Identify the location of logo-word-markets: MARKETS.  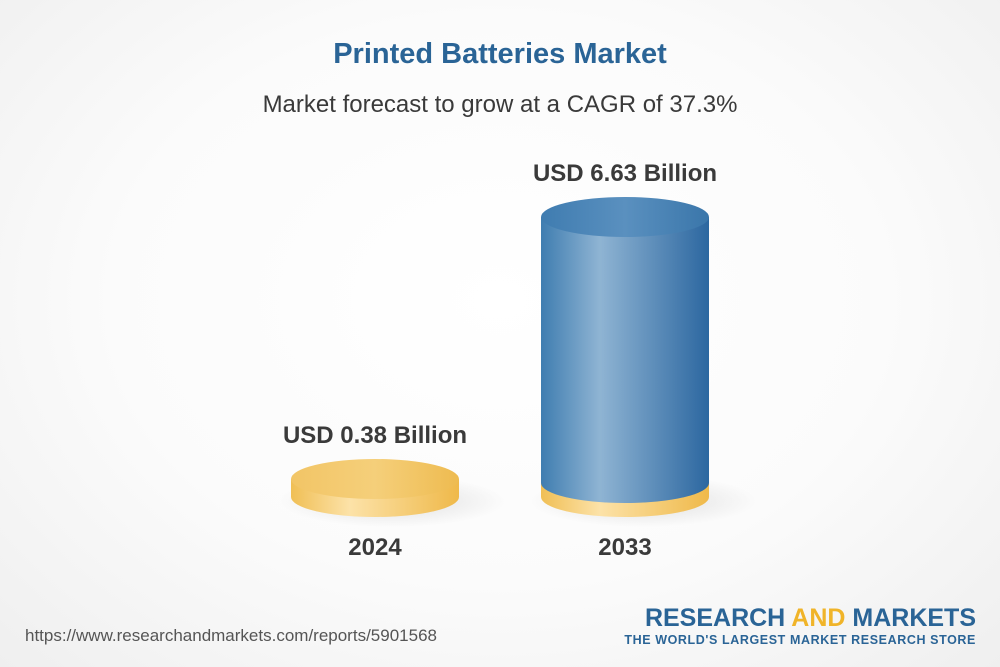
(910, 618).